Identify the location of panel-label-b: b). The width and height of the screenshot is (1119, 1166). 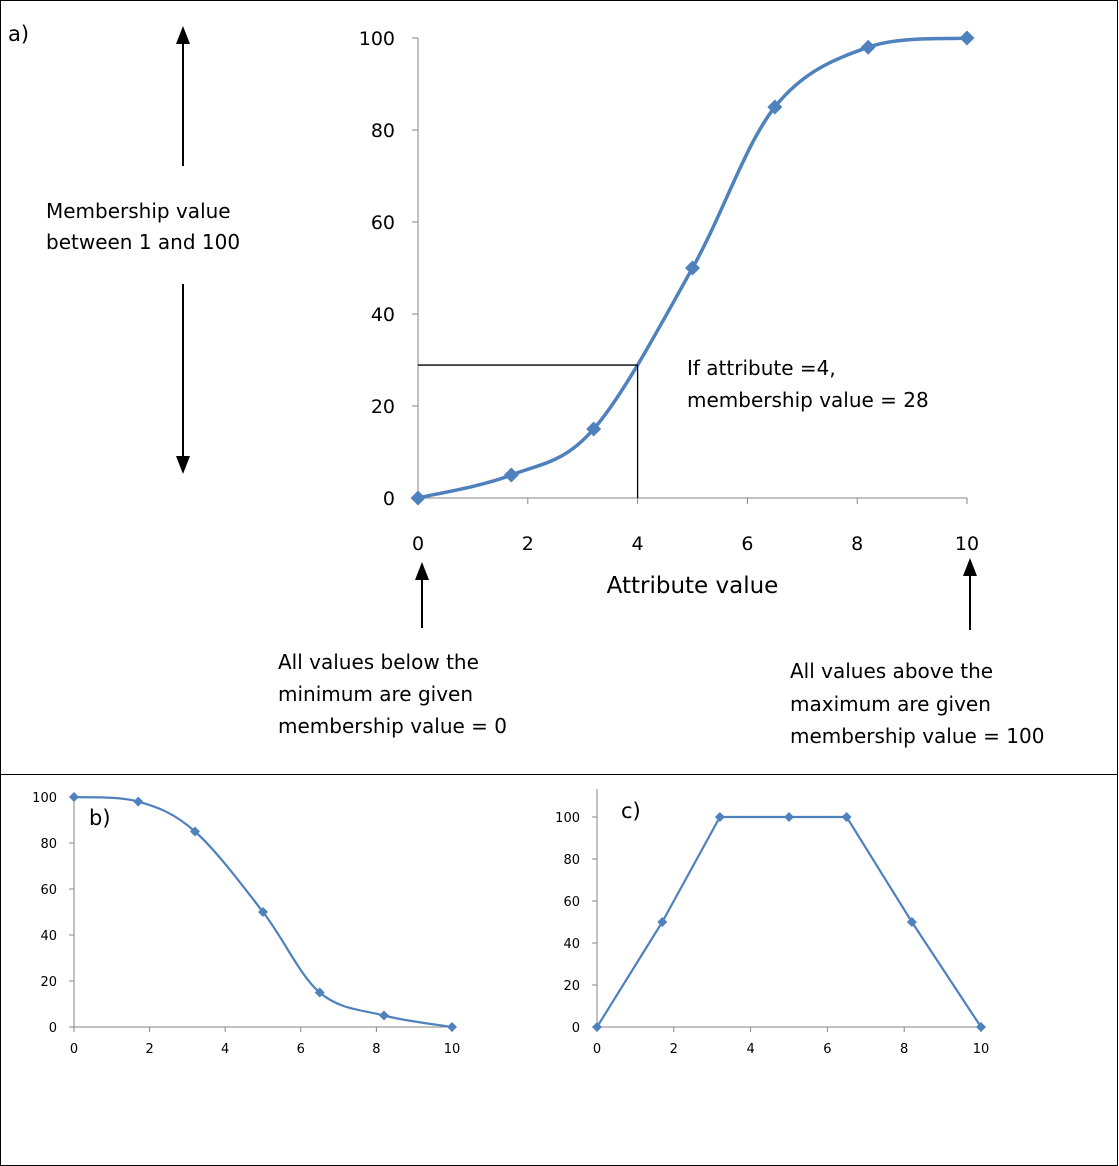
(100, 818).